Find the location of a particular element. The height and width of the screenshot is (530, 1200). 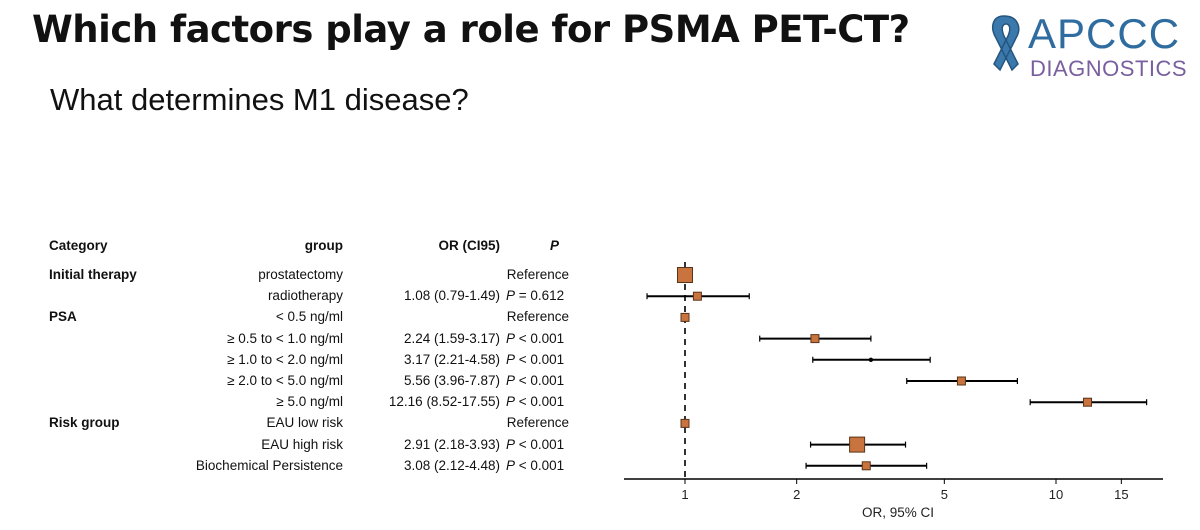

row-category: Risk group is located at coordinates (84, 423).